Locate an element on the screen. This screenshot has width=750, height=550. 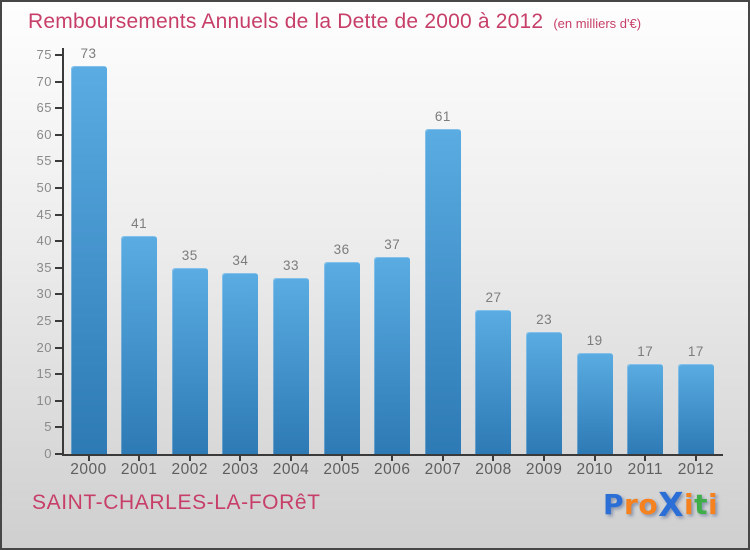
bar-2002 is located at coordinates (189, 360).